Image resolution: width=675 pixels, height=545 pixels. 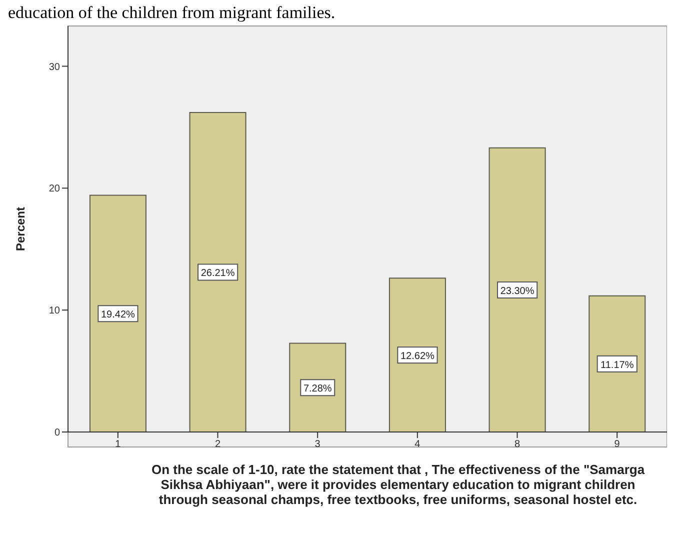 What do you see at coordinates (317, 444) in the screenshot?
I see `x-tick-label: 3` at bounding box center [317, 444].